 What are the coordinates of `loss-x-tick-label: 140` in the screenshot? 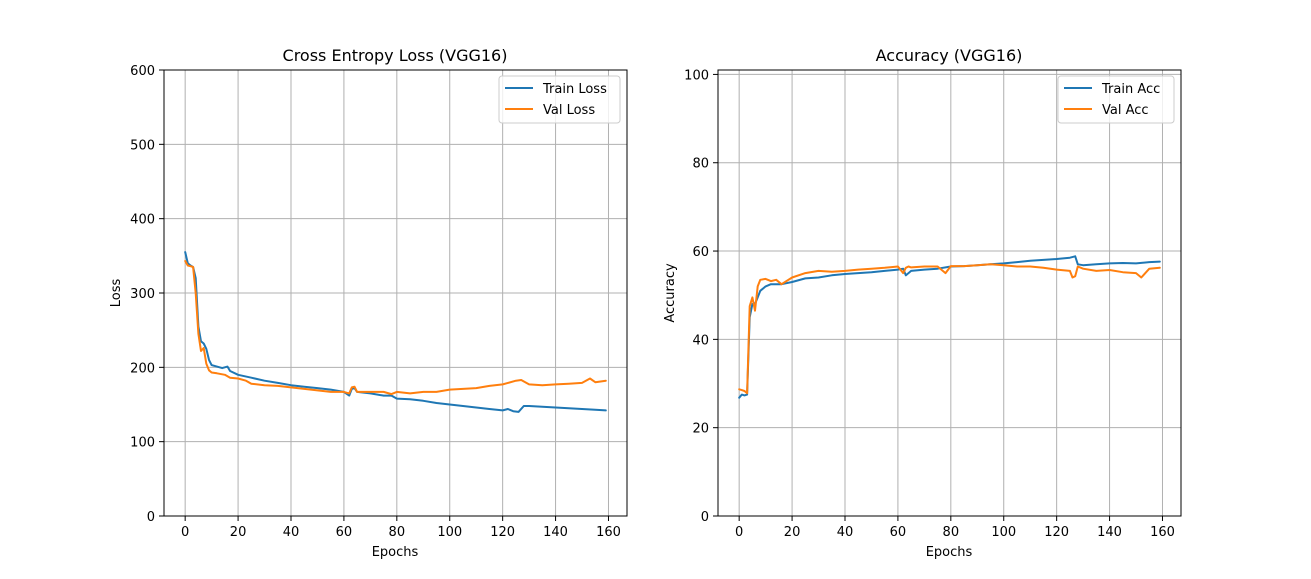 It's located at (555, 532).